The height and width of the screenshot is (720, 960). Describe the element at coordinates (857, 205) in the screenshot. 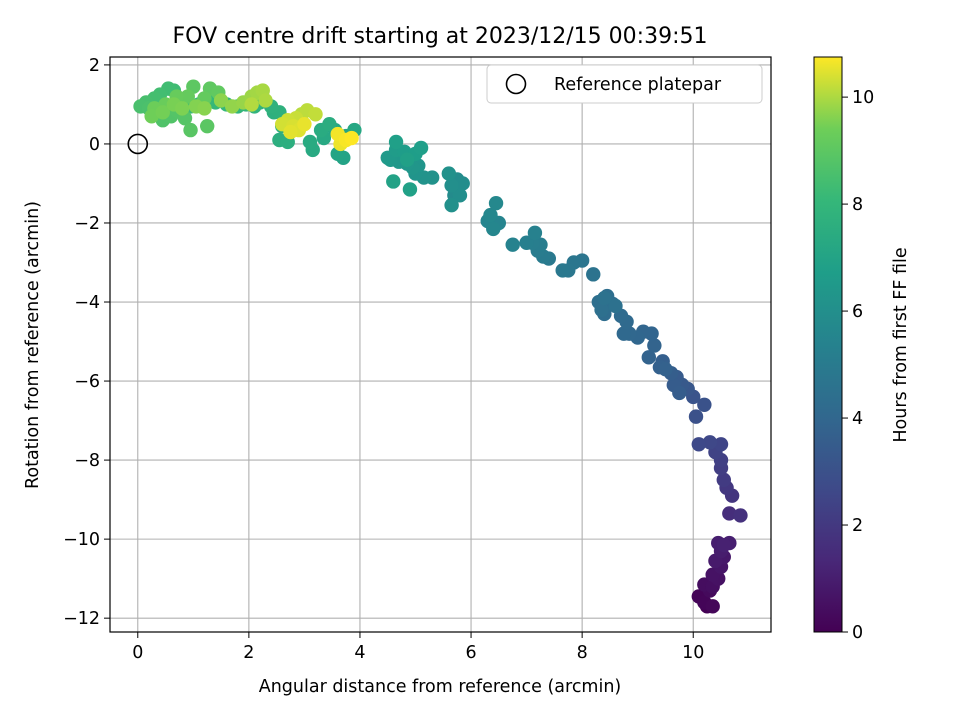

I see `colorbar-tick-label: 8` at that location.